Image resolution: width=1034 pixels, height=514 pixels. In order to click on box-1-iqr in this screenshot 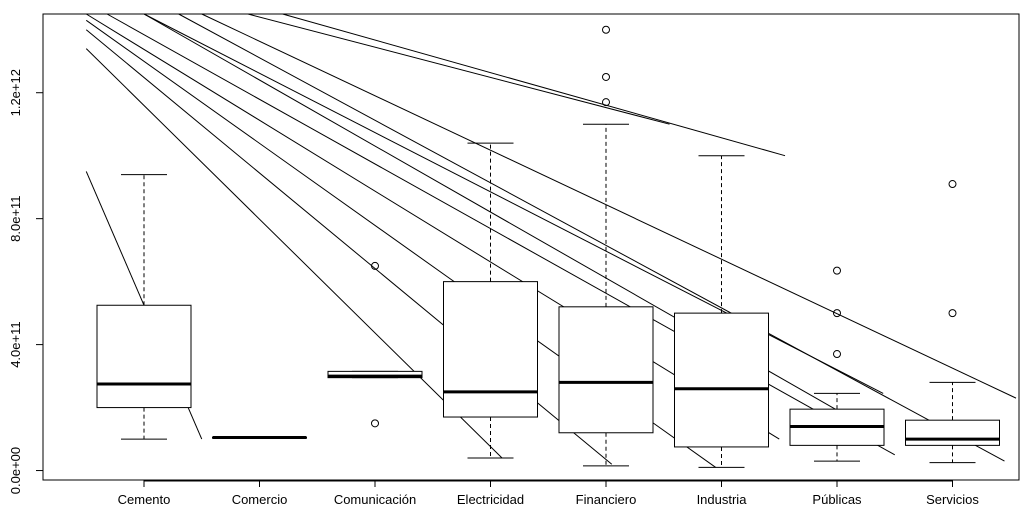, I will do `click(144, 356)`.